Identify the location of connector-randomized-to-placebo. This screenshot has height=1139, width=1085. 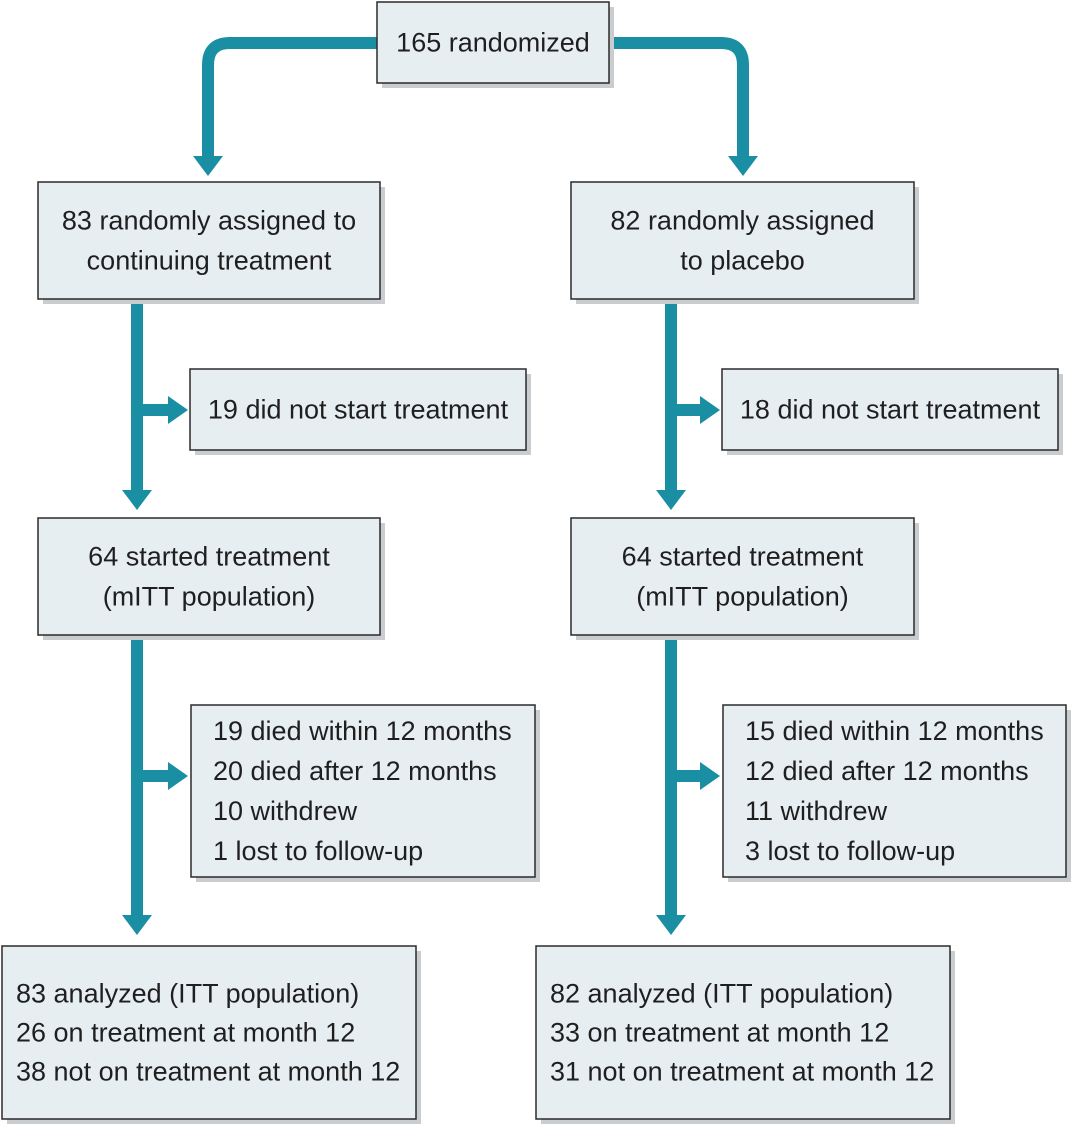
(679, 96).